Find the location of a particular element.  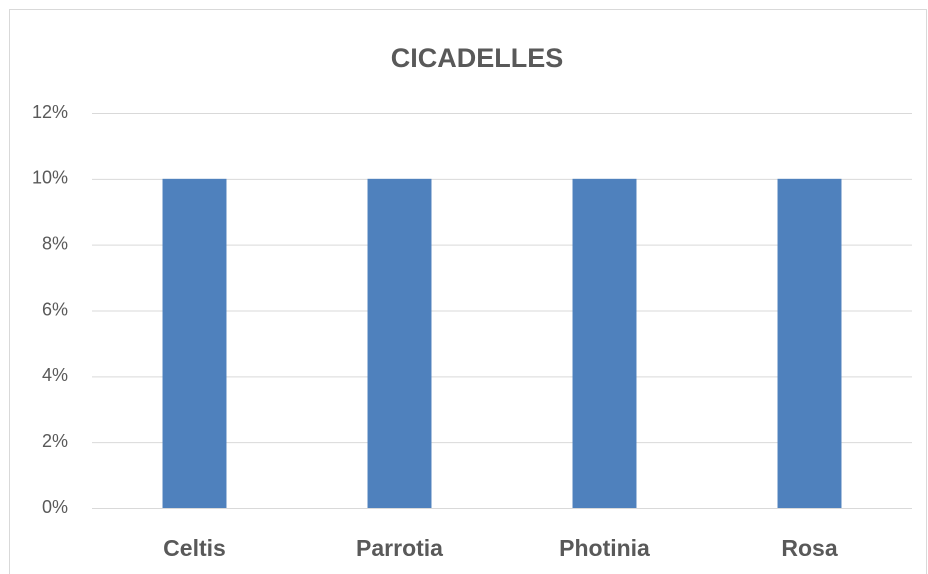

chart-title: CICADELLES is located at coordinates (477, 58).